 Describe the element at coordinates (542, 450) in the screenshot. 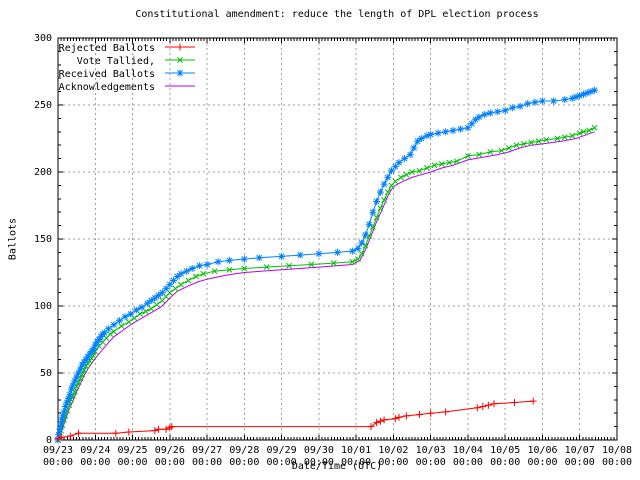

I see `x-tick-date: 10/06` at that location.